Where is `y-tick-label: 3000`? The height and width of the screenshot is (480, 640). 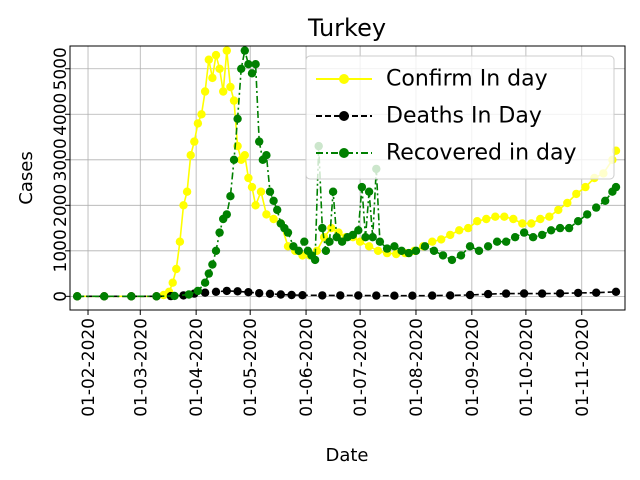
y-tick-label: 3000 is located at coordinates (61, 159).